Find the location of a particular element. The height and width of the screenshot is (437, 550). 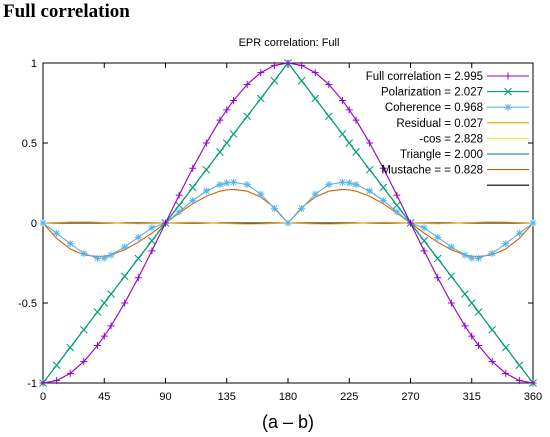

x-tick-label-1: 45 is located at coordinates (104, 397).